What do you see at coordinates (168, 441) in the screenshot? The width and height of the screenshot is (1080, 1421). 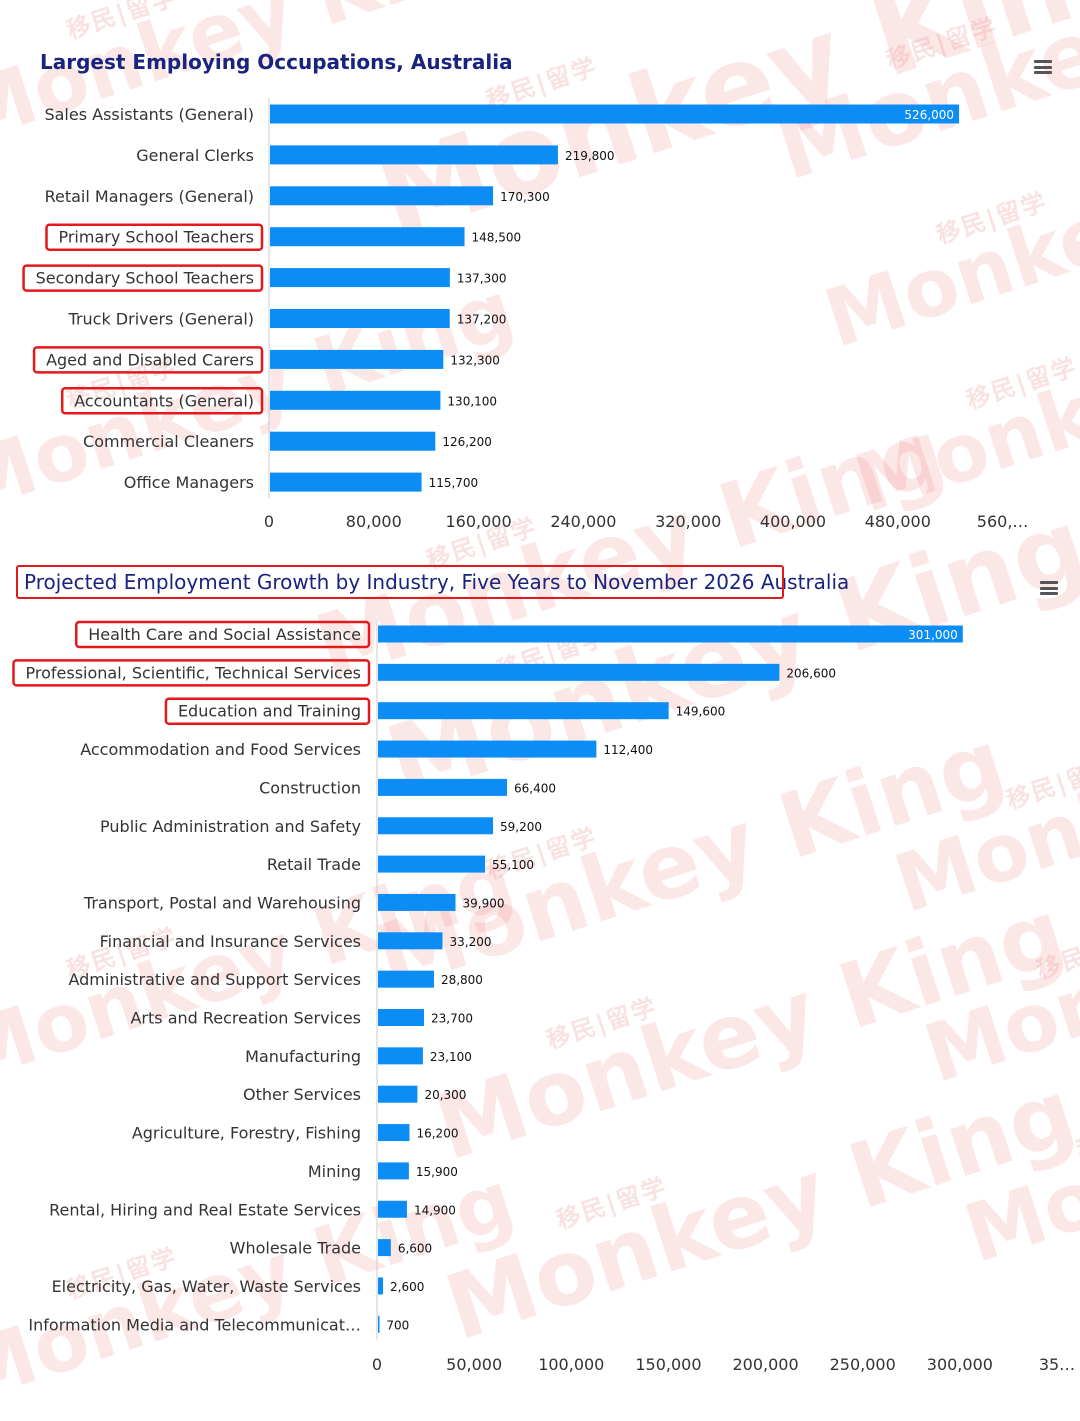 I see `category-label: Commercial Cleaners` at bounding box center [168, 441].